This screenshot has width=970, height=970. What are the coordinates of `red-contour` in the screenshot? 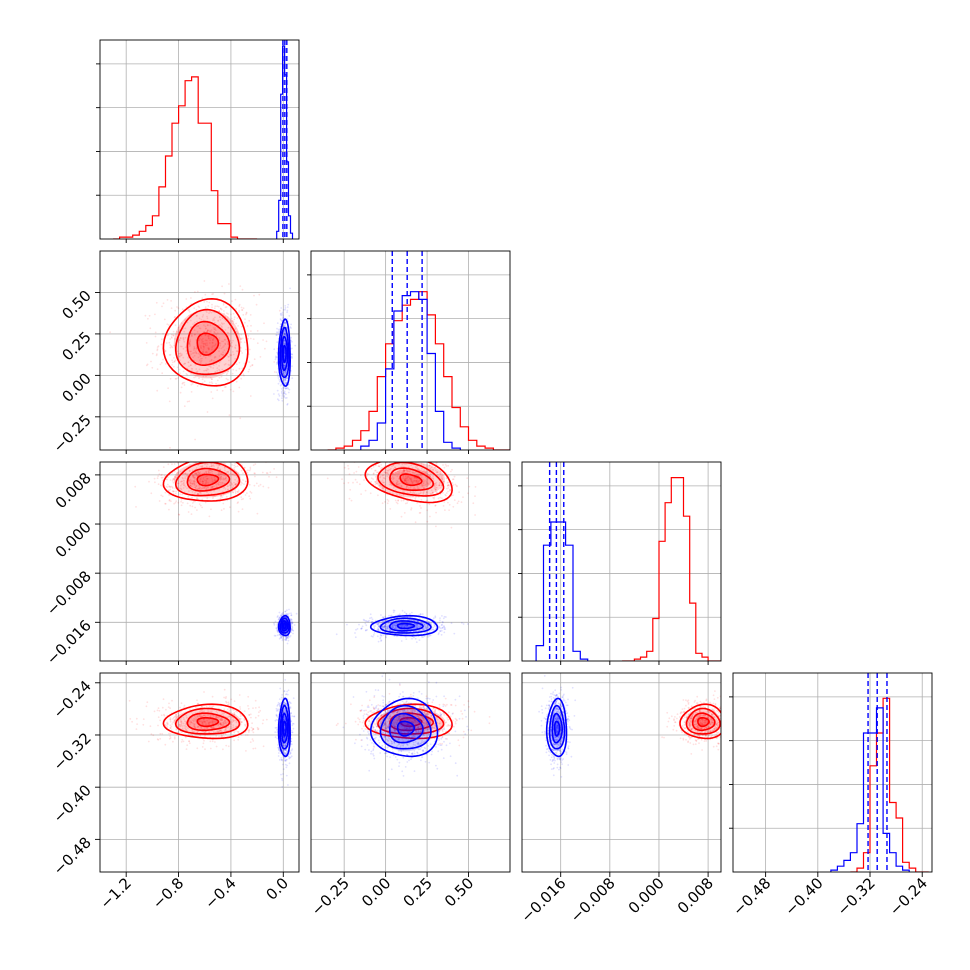 It's located at (412, 479).